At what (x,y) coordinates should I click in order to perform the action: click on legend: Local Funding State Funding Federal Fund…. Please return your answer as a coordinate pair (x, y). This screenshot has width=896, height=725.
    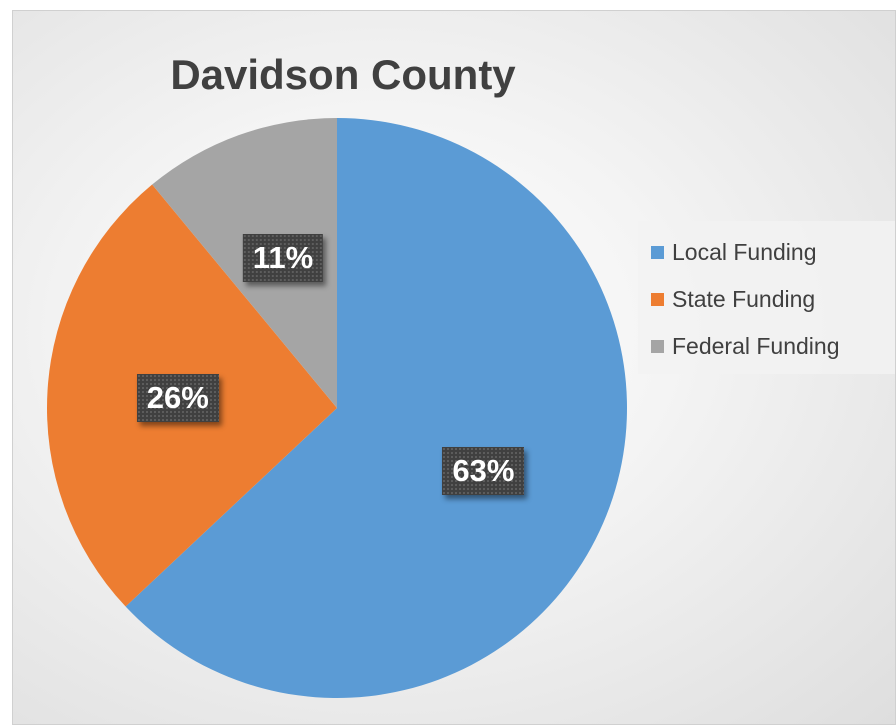
    Looking at the image, I should click on (766, 297).